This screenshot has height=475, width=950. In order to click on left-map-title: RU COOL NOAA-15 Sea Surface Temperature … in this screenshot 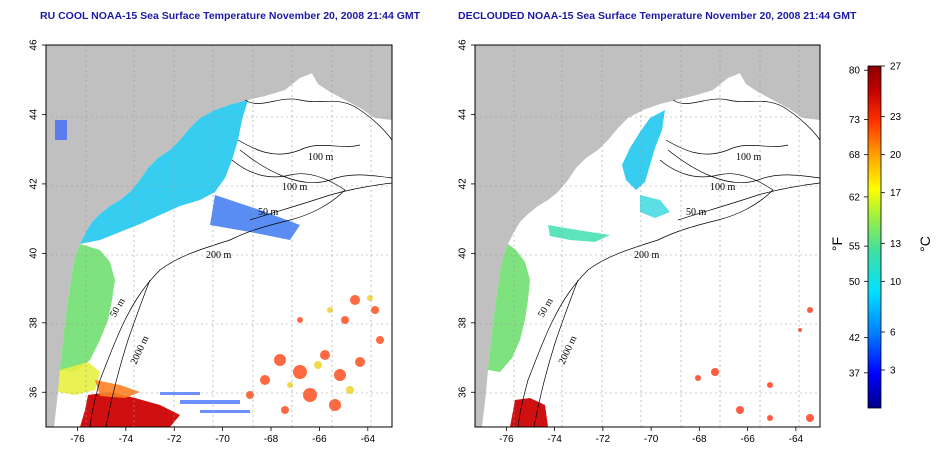, I will do `click(230, 16)`.